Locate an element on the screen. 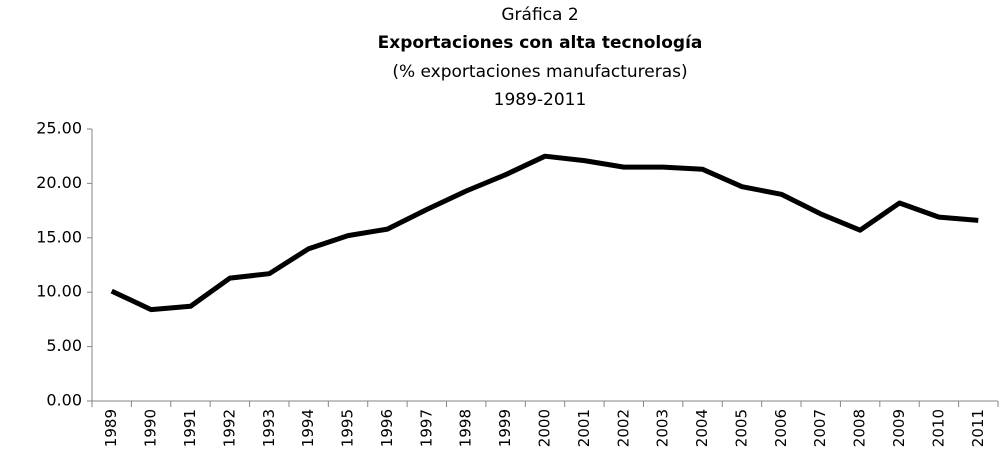 This screenshot has width=1000, height=458. x-tick-label: 2006 is located at coordinates (781, 428).